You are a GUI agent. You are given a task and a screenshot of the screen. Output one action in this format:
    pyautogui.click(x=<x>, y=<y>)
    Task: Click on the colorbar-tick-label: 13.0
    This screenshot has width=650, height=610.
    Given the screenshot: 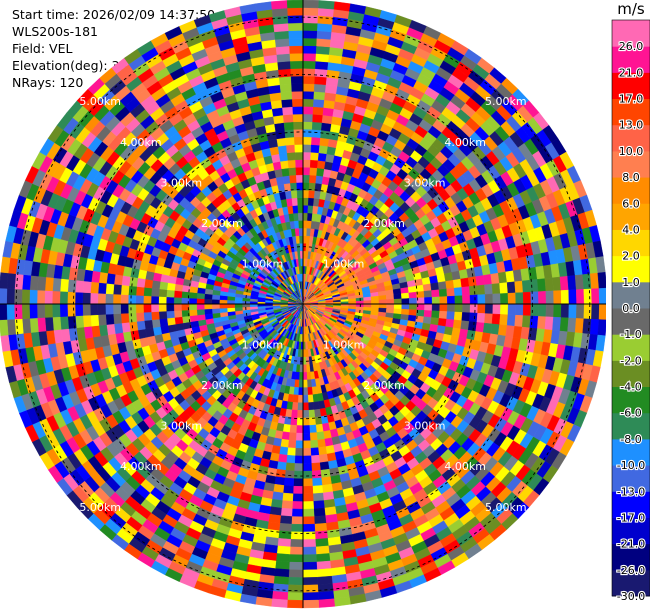 What is the action you would take?
    pyautogui.click(x=631, y=125)
    